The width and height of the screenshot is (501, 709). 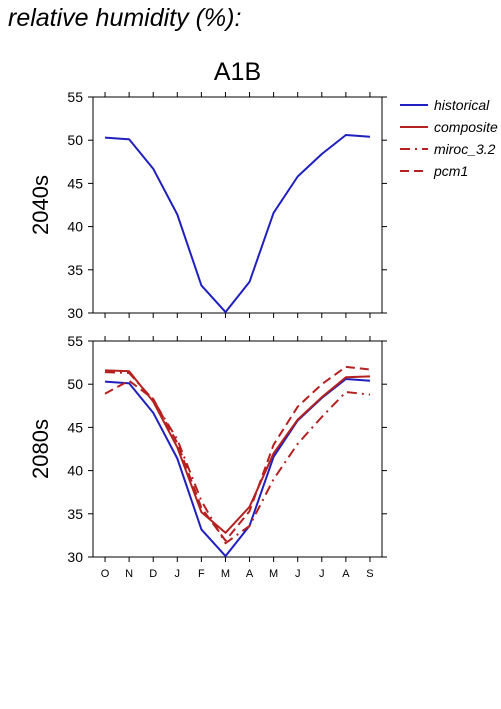 I want to click on series-line-miroc-3-2-2080s, so click(x=237, y=458).